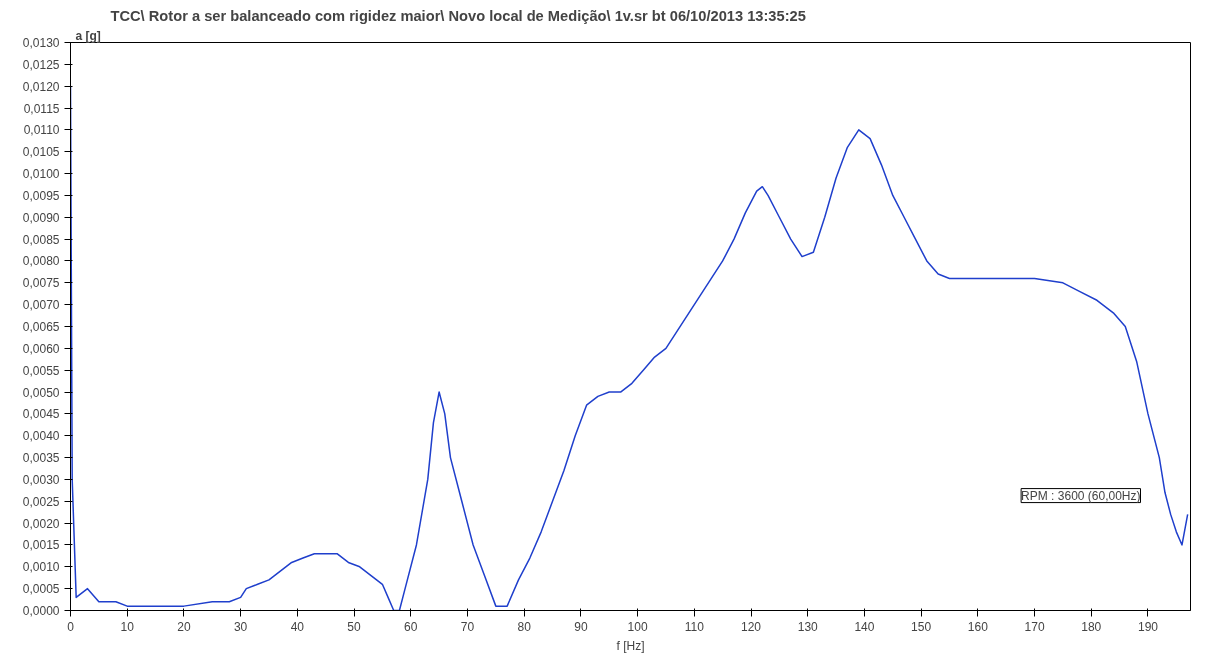  What do you see at coordinates (184, 626) in the screenshot?
I see `x-tick-label: 20` at bounding box center [184, 626].